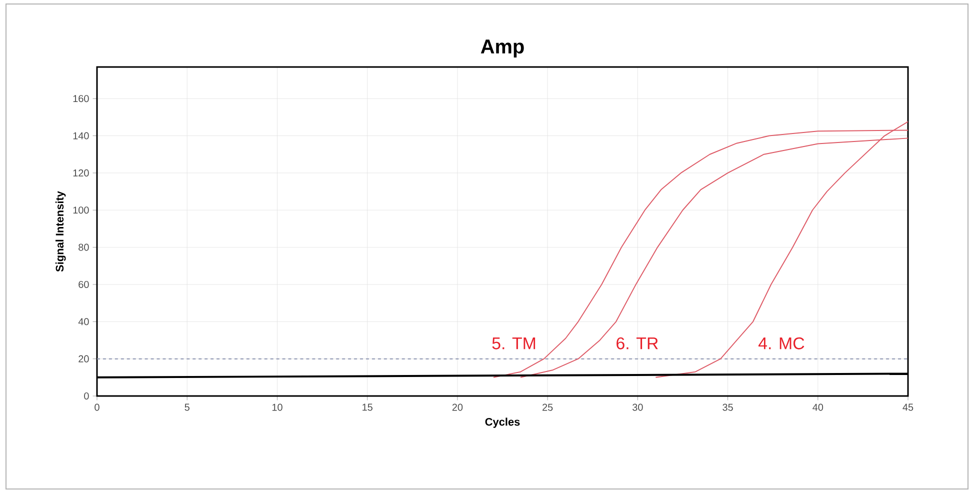 The image size is (974, 493). What do you see at coordinates (83, 247) in the screenshot?
I see `y-tick-label: 80` at bounding box center [83, 247].